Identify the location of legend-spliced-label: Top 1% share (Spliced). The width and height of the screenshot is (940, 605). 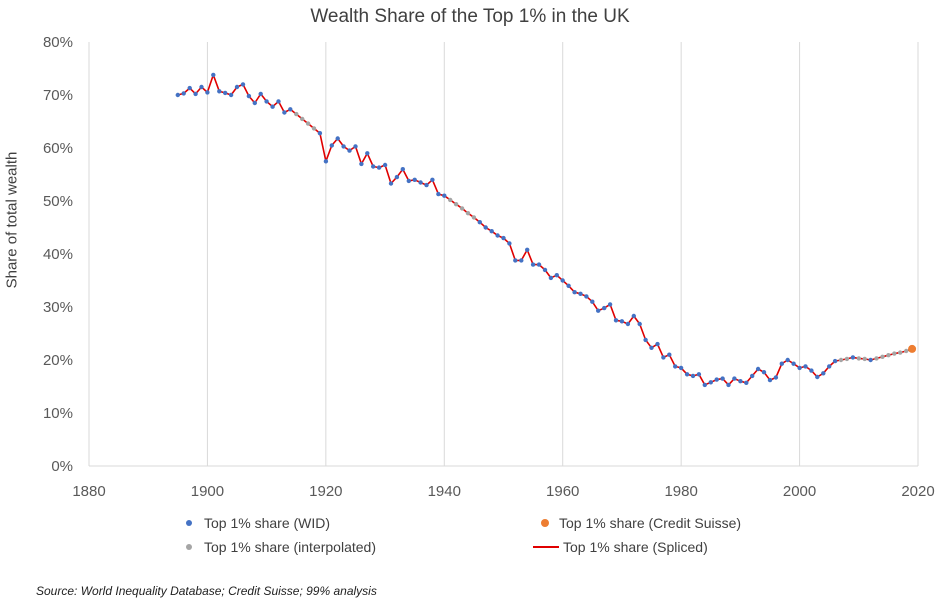
(635, 547).